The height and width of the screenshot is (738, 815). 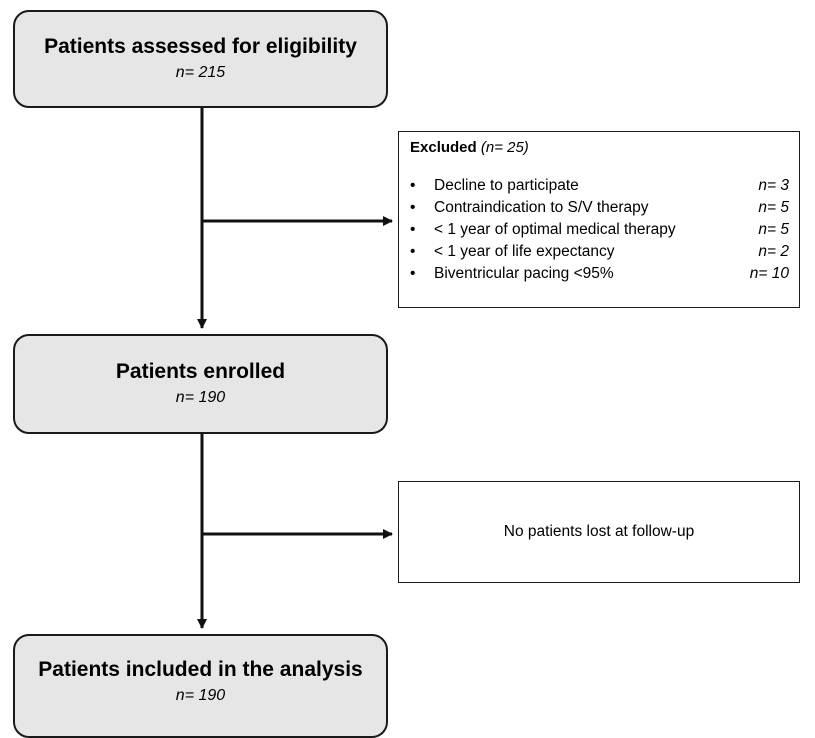 I want to click on excluded-reason: Contraindication to S/V therapy, so click(x=541, y=207).